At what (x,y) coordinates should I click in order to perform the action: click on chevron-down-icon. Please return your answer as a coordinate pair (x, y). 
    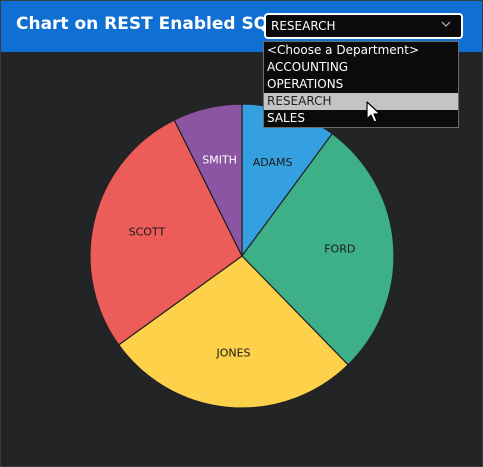
    Looking at the image, I should click on (446, 24).